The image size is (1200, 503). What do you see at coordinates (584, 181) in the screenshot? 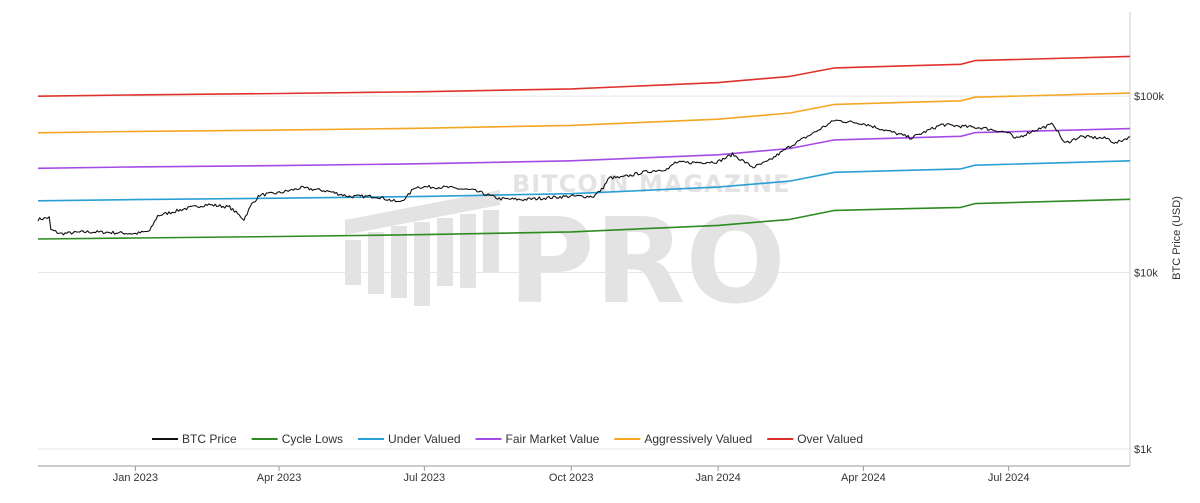
I see `series-line-under-valued` at bounding box center [584, 181].